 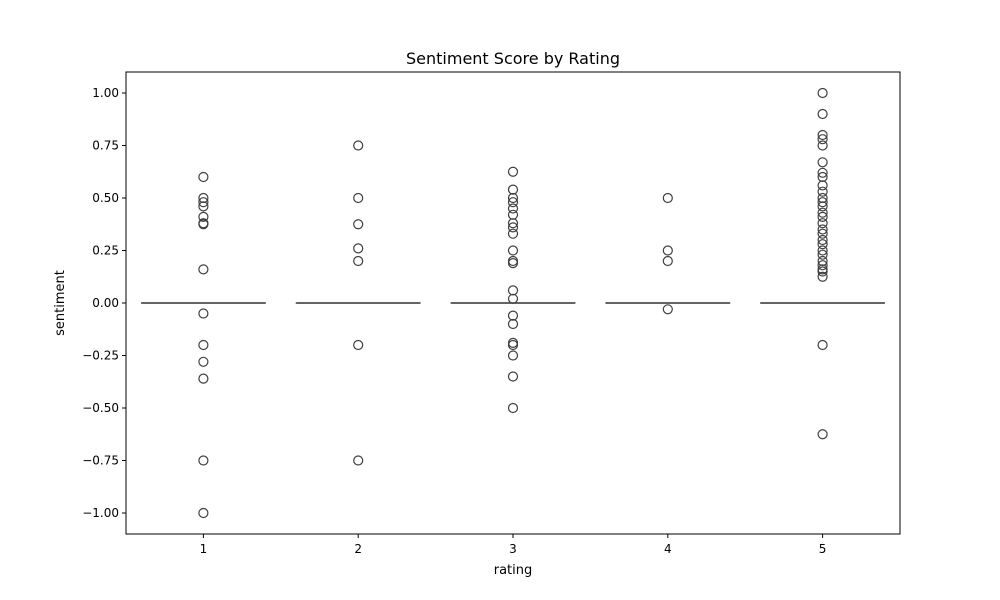 What do you see at coordinates (823, 549) in the screenshot?
I see `x-tick-label: 5` at bounding box center [823, 549].